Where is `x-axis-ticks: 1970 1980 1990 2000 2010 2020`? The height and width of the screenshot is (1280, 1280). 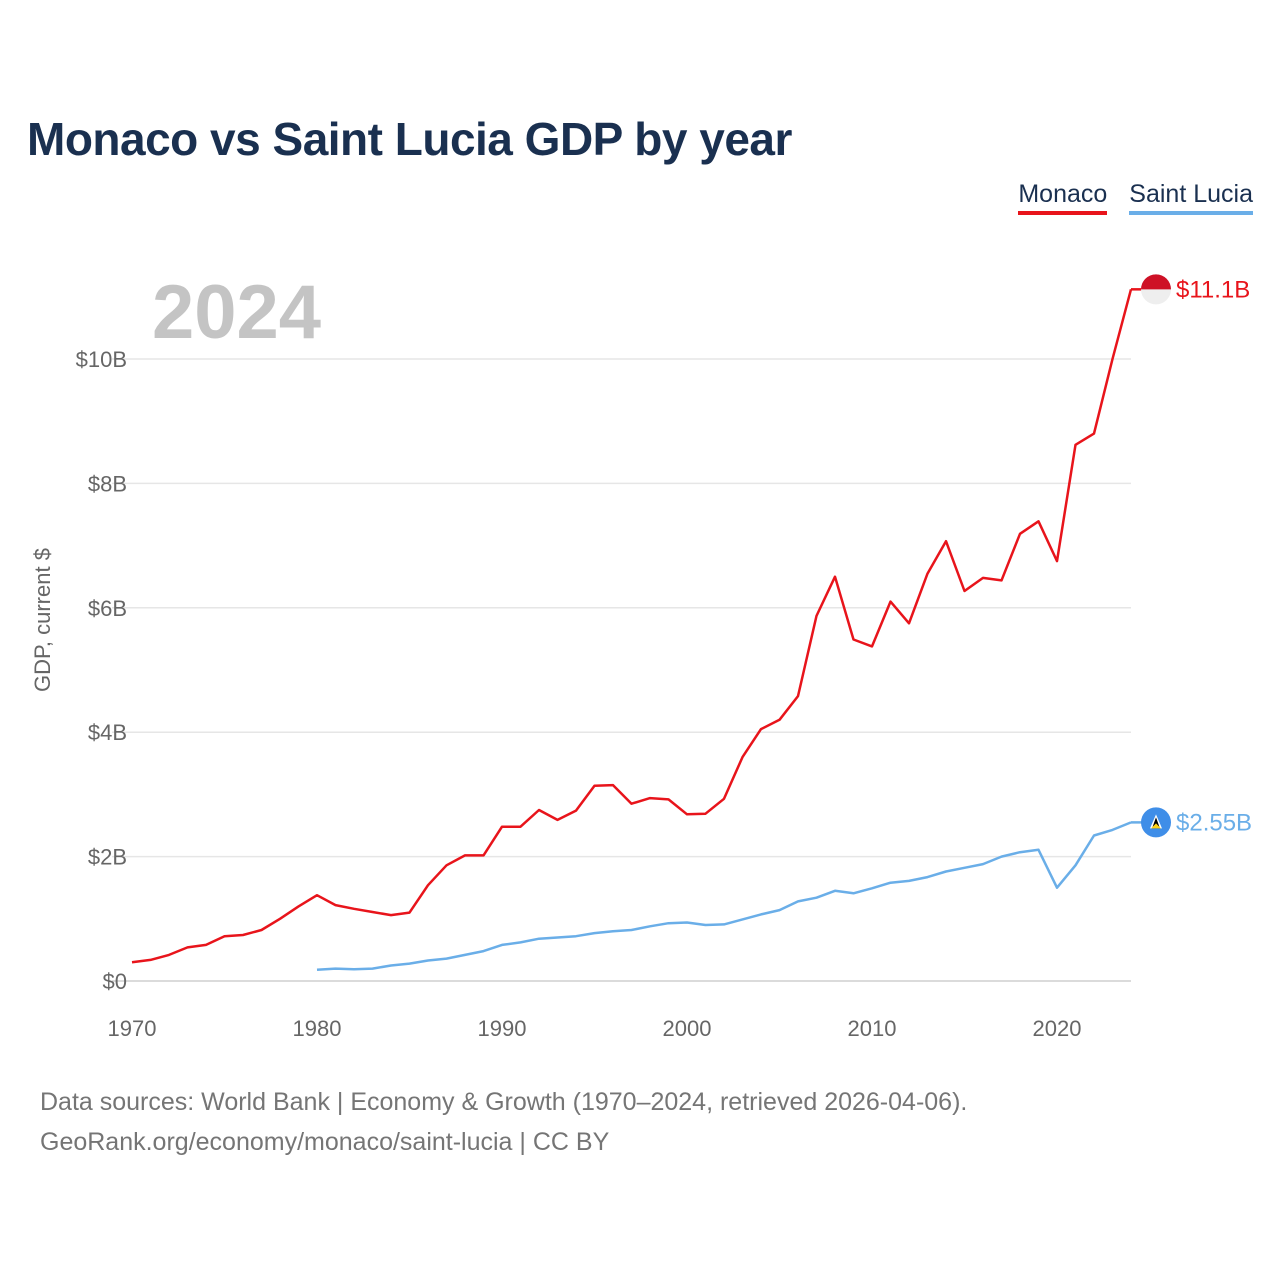 x-axis-ticks: 1970 1980 1990 2000 2010 2020 is located at coordinates (595, 1028).